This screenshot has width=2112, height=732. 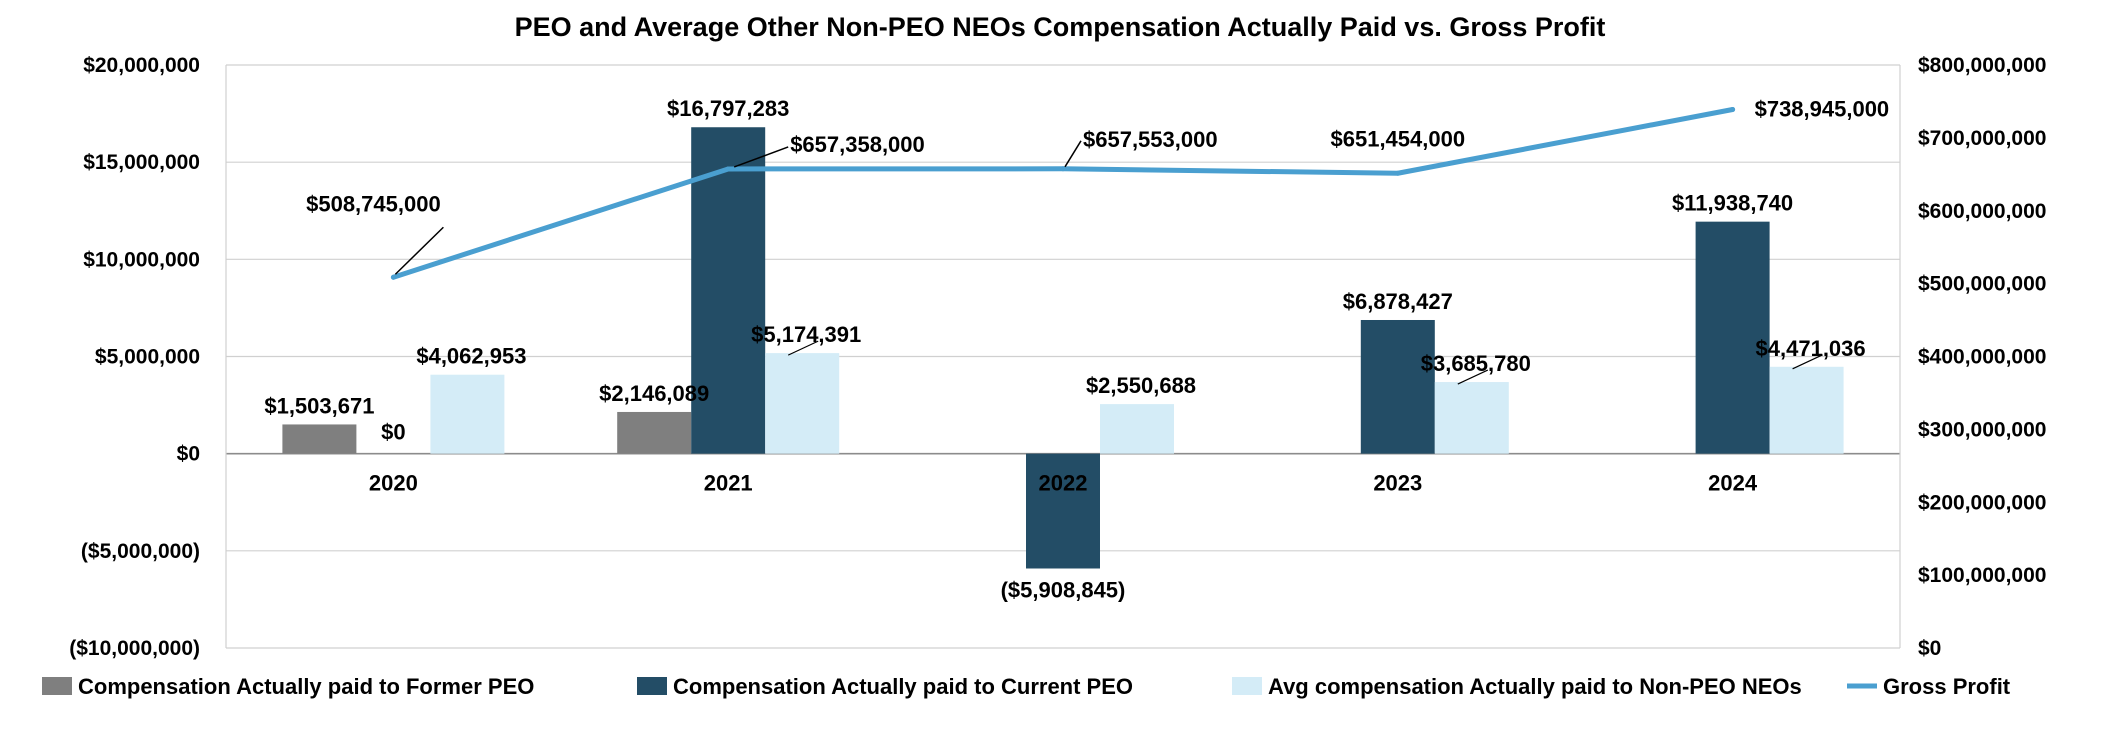 What do you see at coordinates (1397, 483) in the screenshot?
I see `category-label: 2023` at bounding box center [1397, 483].